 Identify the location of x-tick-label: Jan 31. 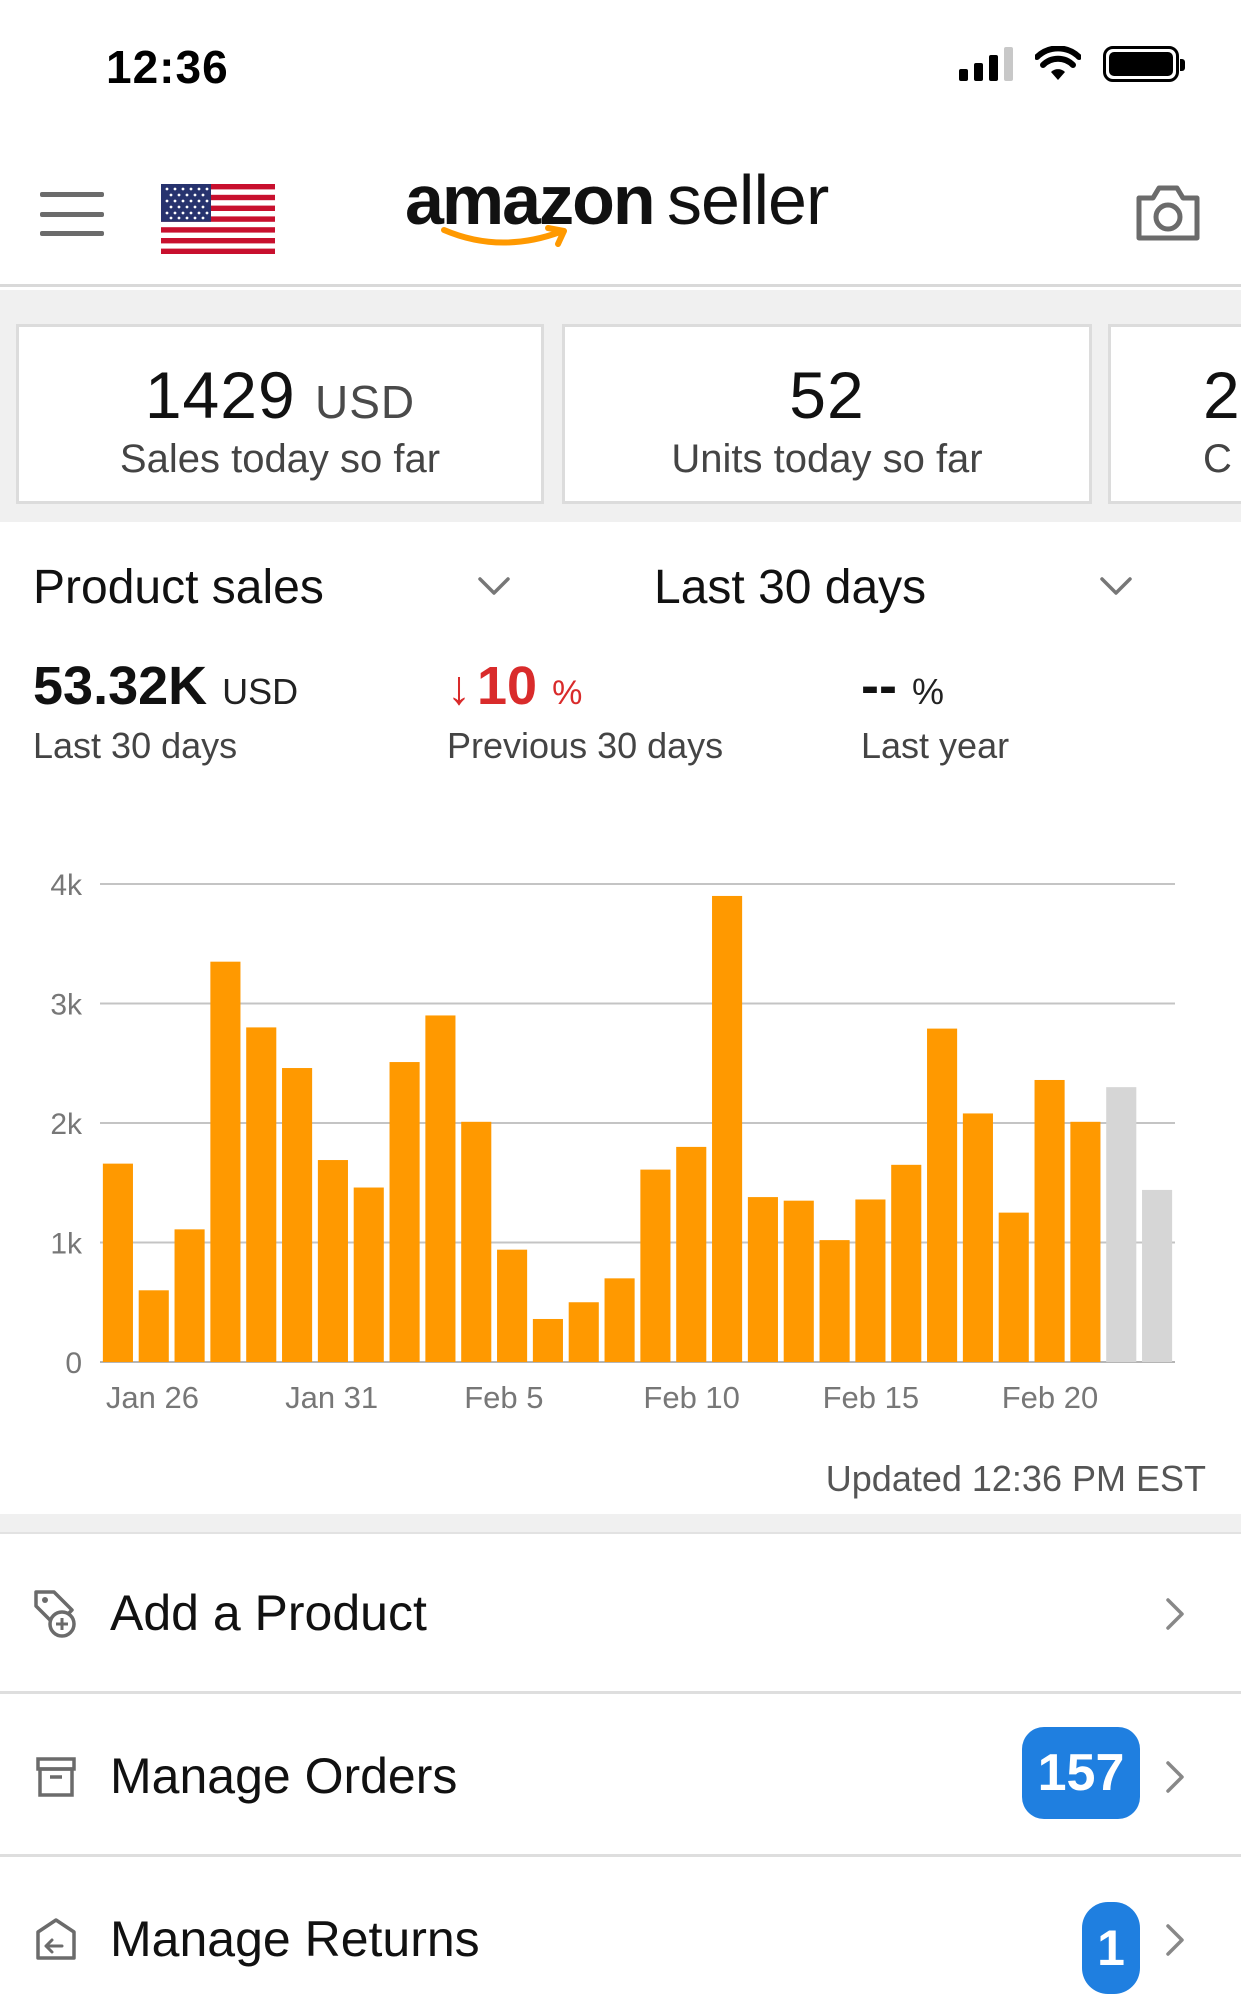
(331, 1397).